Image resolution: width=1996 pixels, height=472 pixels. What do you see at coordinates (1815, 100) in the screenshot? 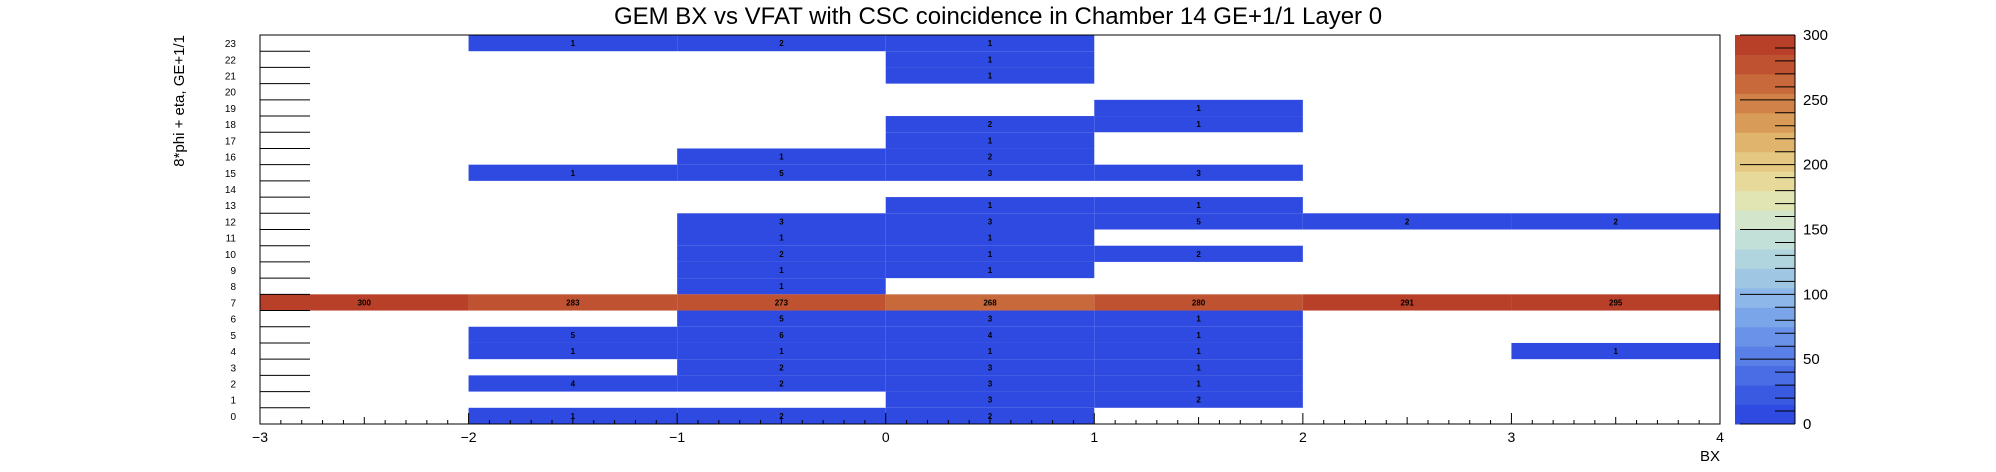
I see `palette-tick-label: 250` at bounding box center [1815, 100].